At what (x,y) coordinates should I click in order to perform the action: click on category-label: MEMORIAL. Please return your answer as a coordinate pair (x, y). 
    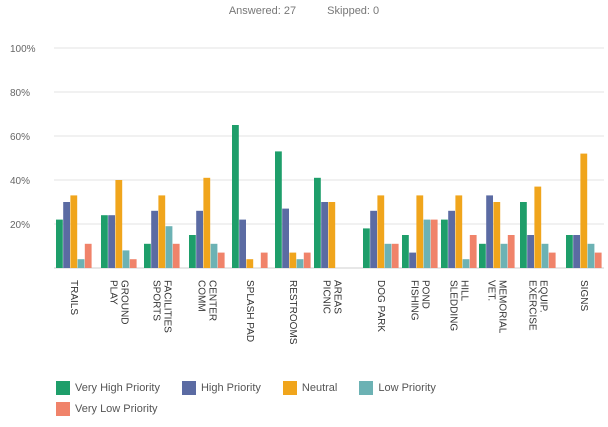
    Looking at the image, I should click on (502, 307).